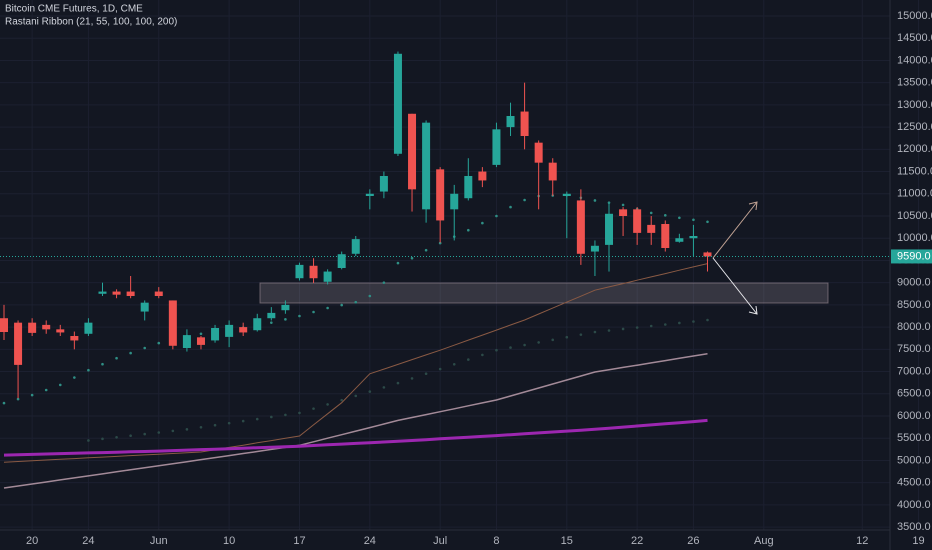 Image resolution: width=932 pixels, height=550 pixels. Describe the element at coordinates (914, 416) in the screenshot. I see `y-tick-label: 6000.0` at that location.